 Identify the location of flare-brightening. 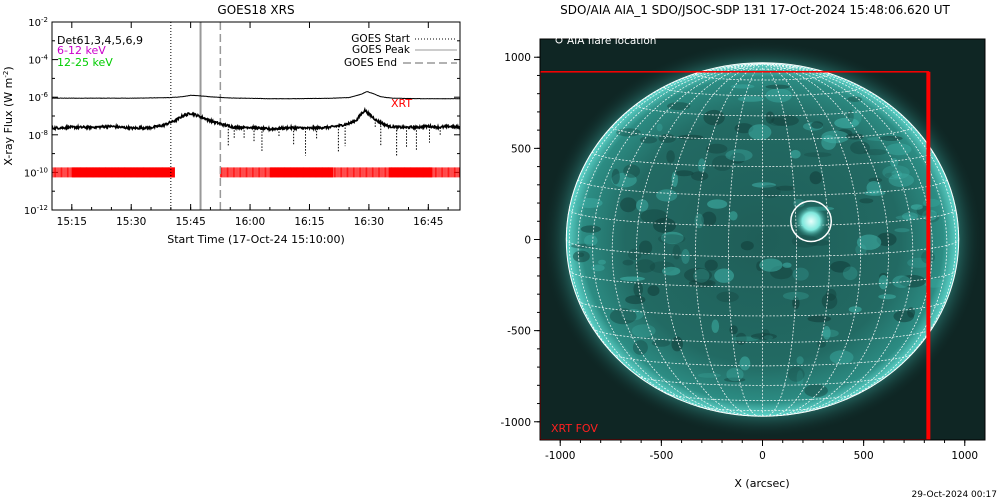
(811, 221).